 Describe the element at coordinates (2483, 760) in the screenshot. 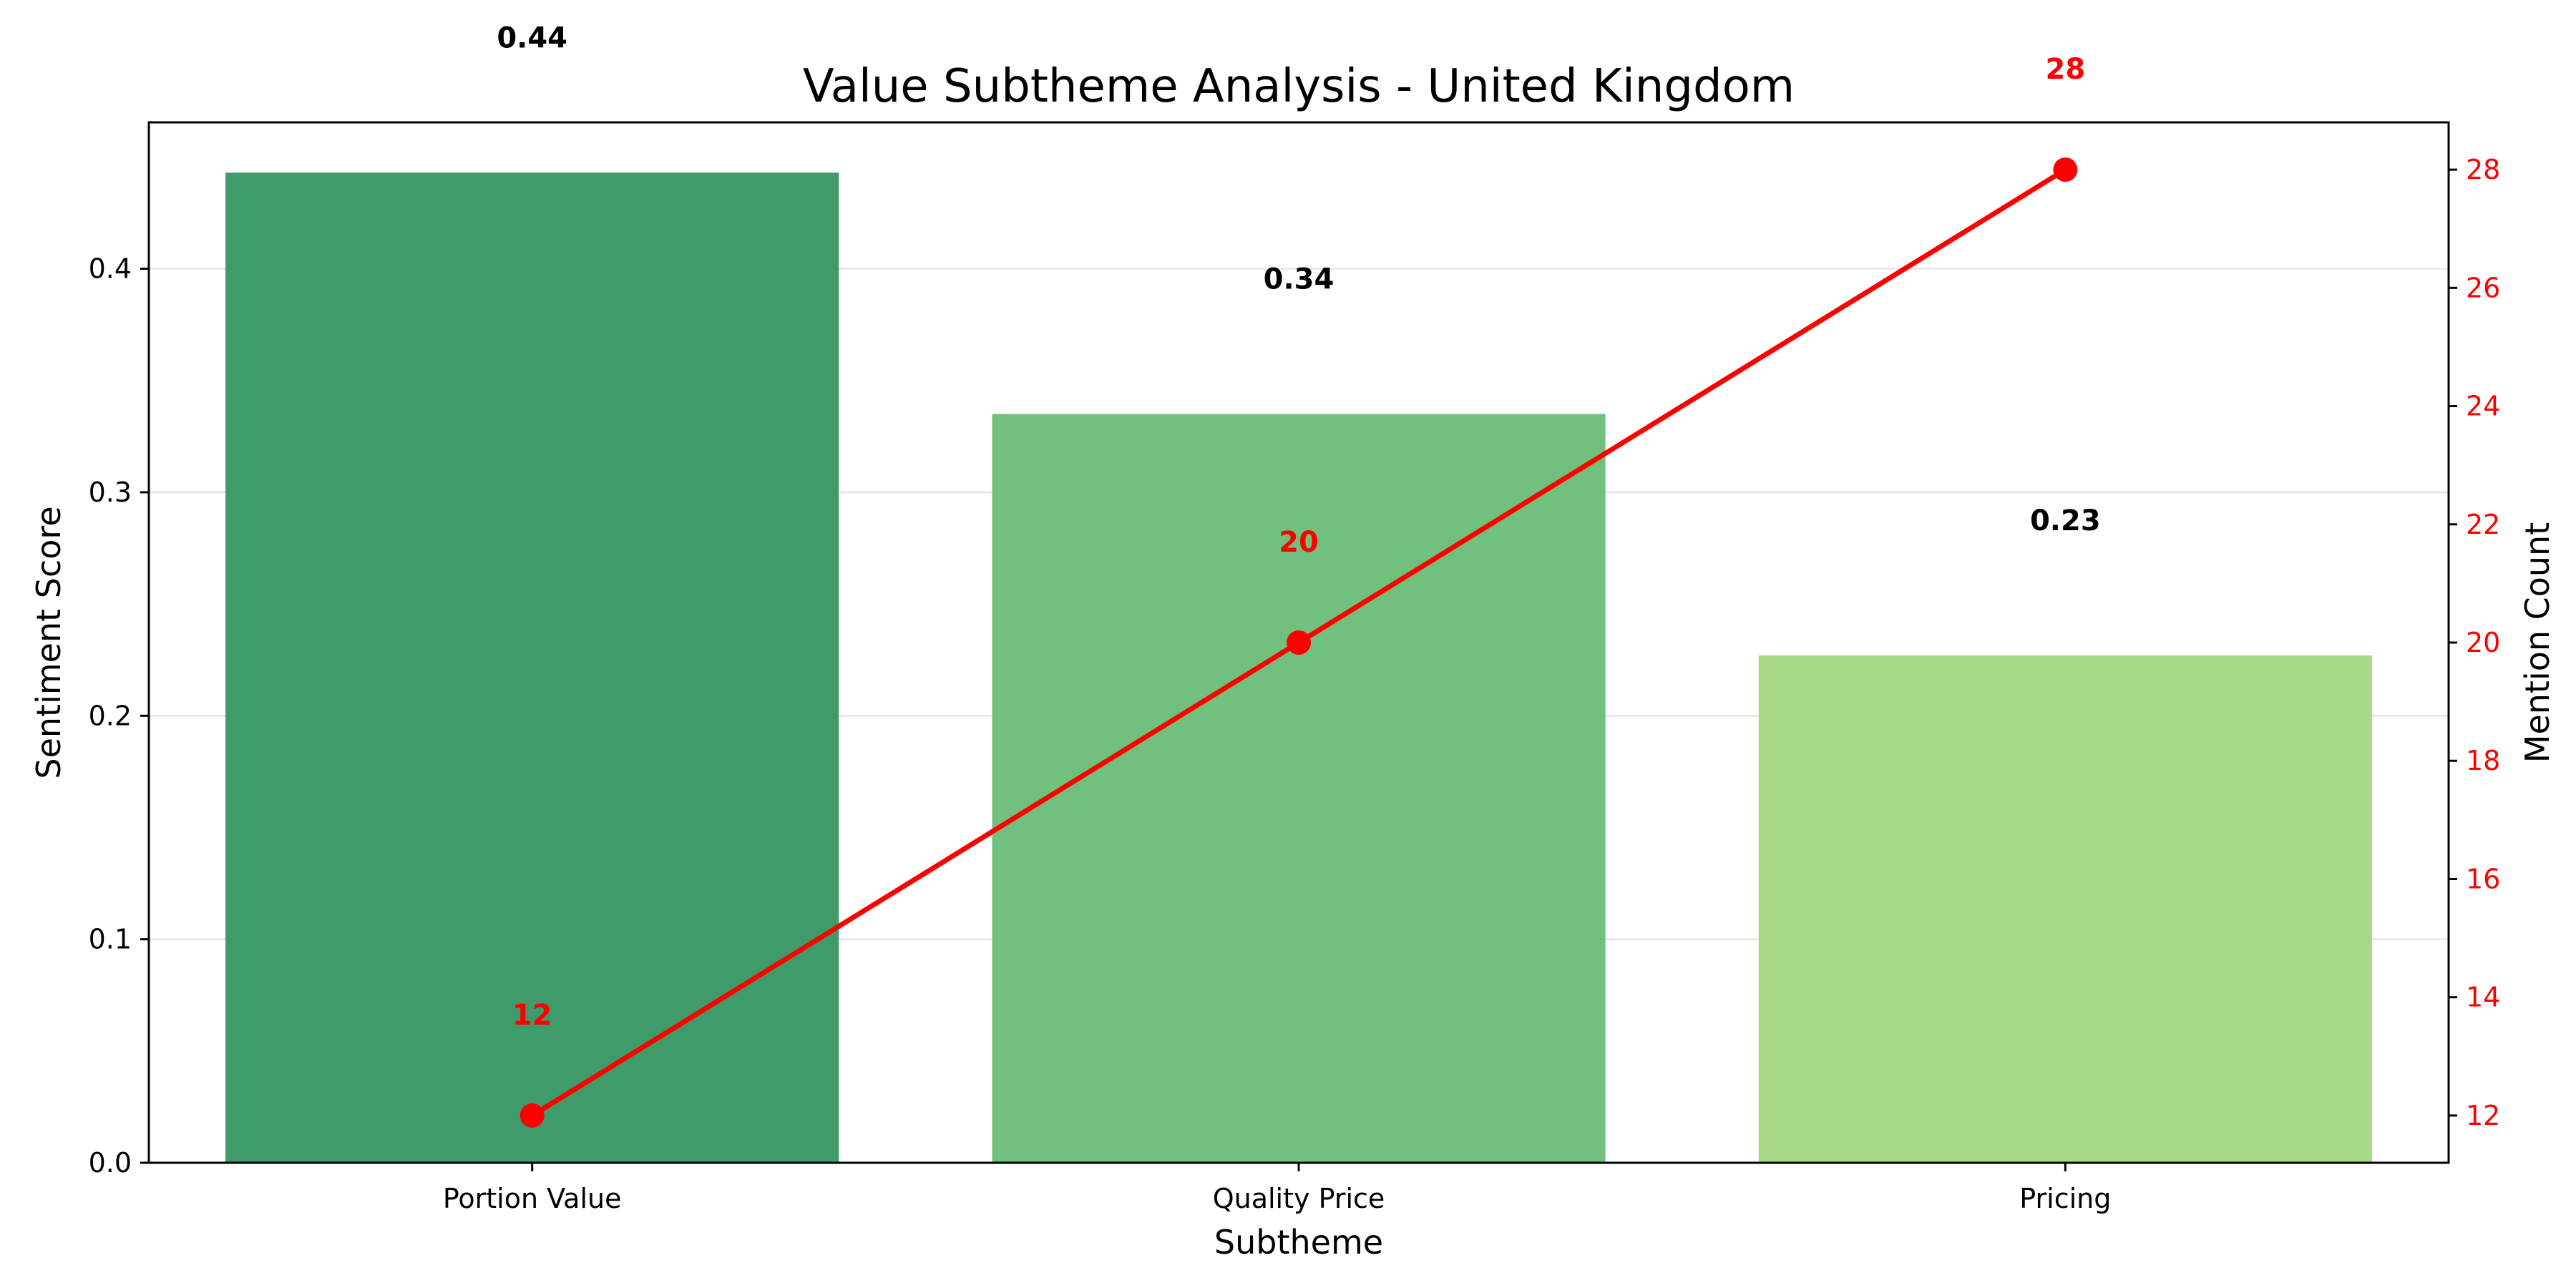

I see `y2-tick-label: 18` at that location.